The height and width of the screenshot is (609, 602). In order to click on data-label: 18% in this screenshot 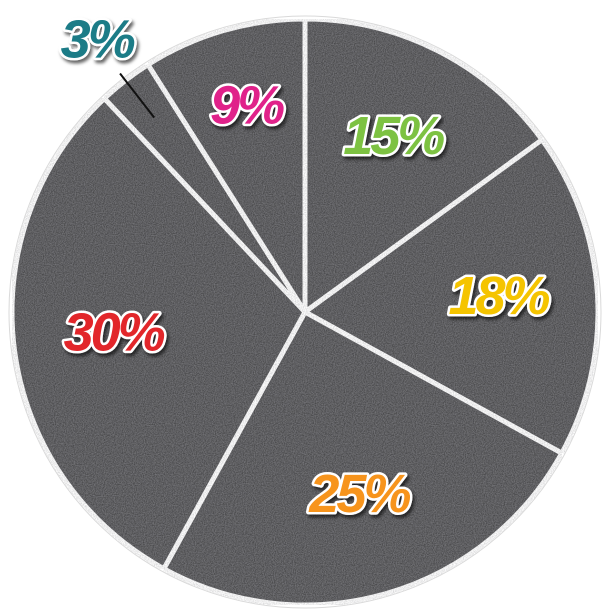, I will do `click(498, 296)`.